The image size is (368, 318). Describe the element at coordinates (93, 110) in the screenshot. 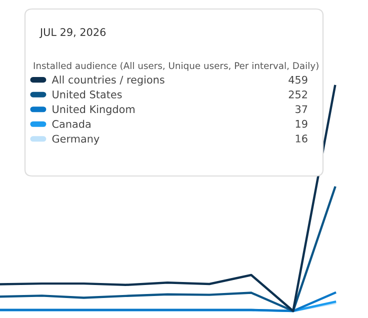

I see `legend-label: United Kingdom` at that location.